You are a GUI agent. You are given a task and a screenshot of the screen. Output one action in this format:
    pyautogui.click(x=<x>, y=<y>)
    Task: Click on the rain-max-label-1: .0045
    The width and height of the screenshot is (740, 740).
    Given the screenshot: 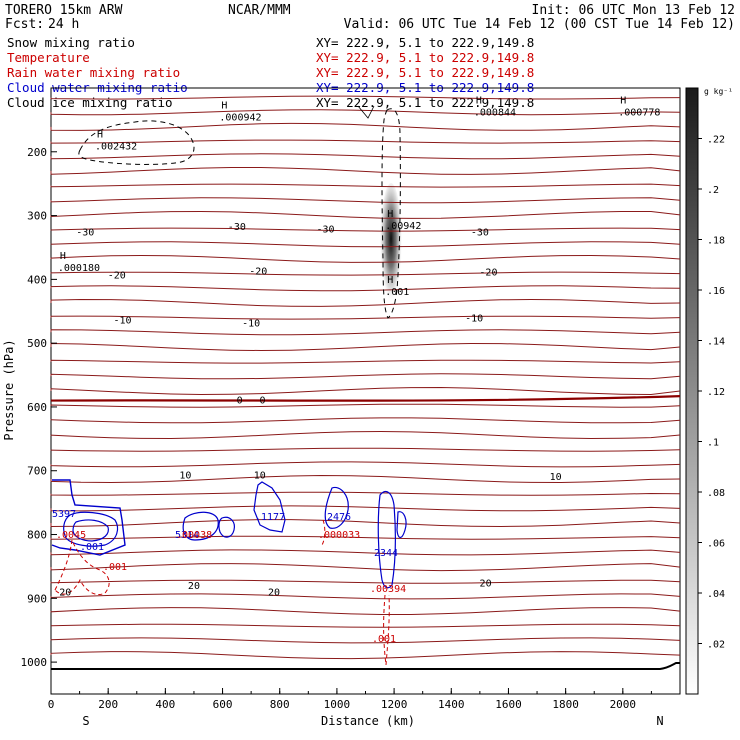 What is the action you would take?
    pyautogui.click(x=71, y=535)
    